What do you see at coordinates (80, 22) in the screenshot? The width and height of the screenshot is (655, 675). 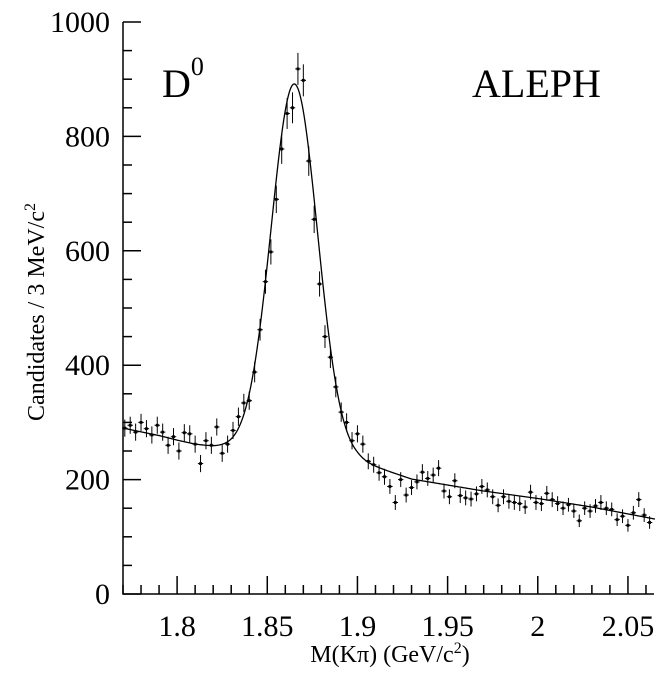 I see `y-tick-label: 1000` at bounding box center [80, 22].